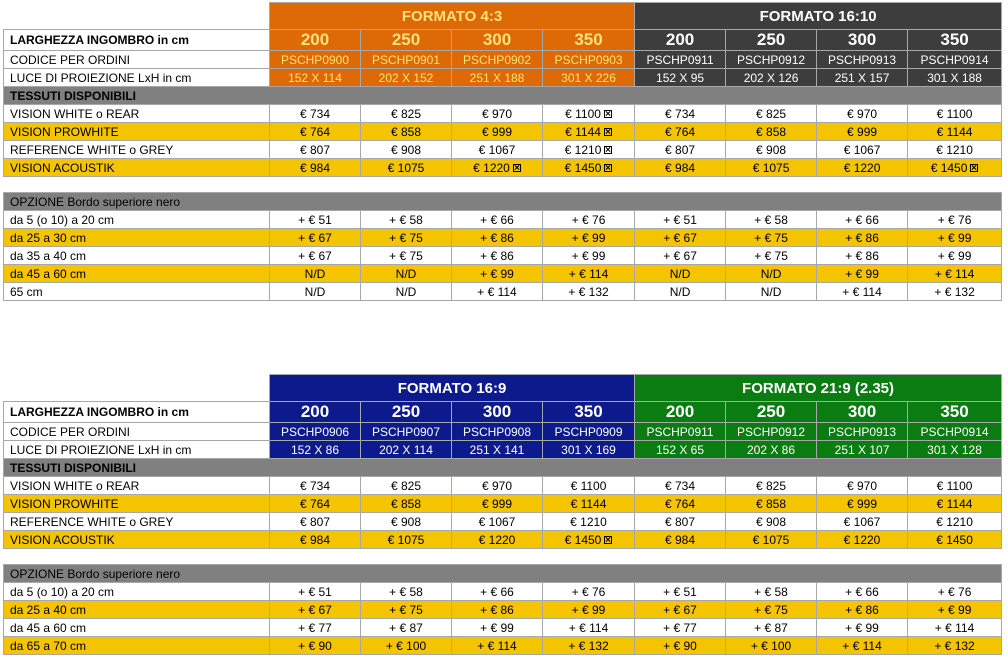 The width and height of the screenshot is (1008, 672). Describe the element at coordinates (818, 388) in the screenshot. I see `format-title: FORMATO 21:9 (2.35)` at that location.